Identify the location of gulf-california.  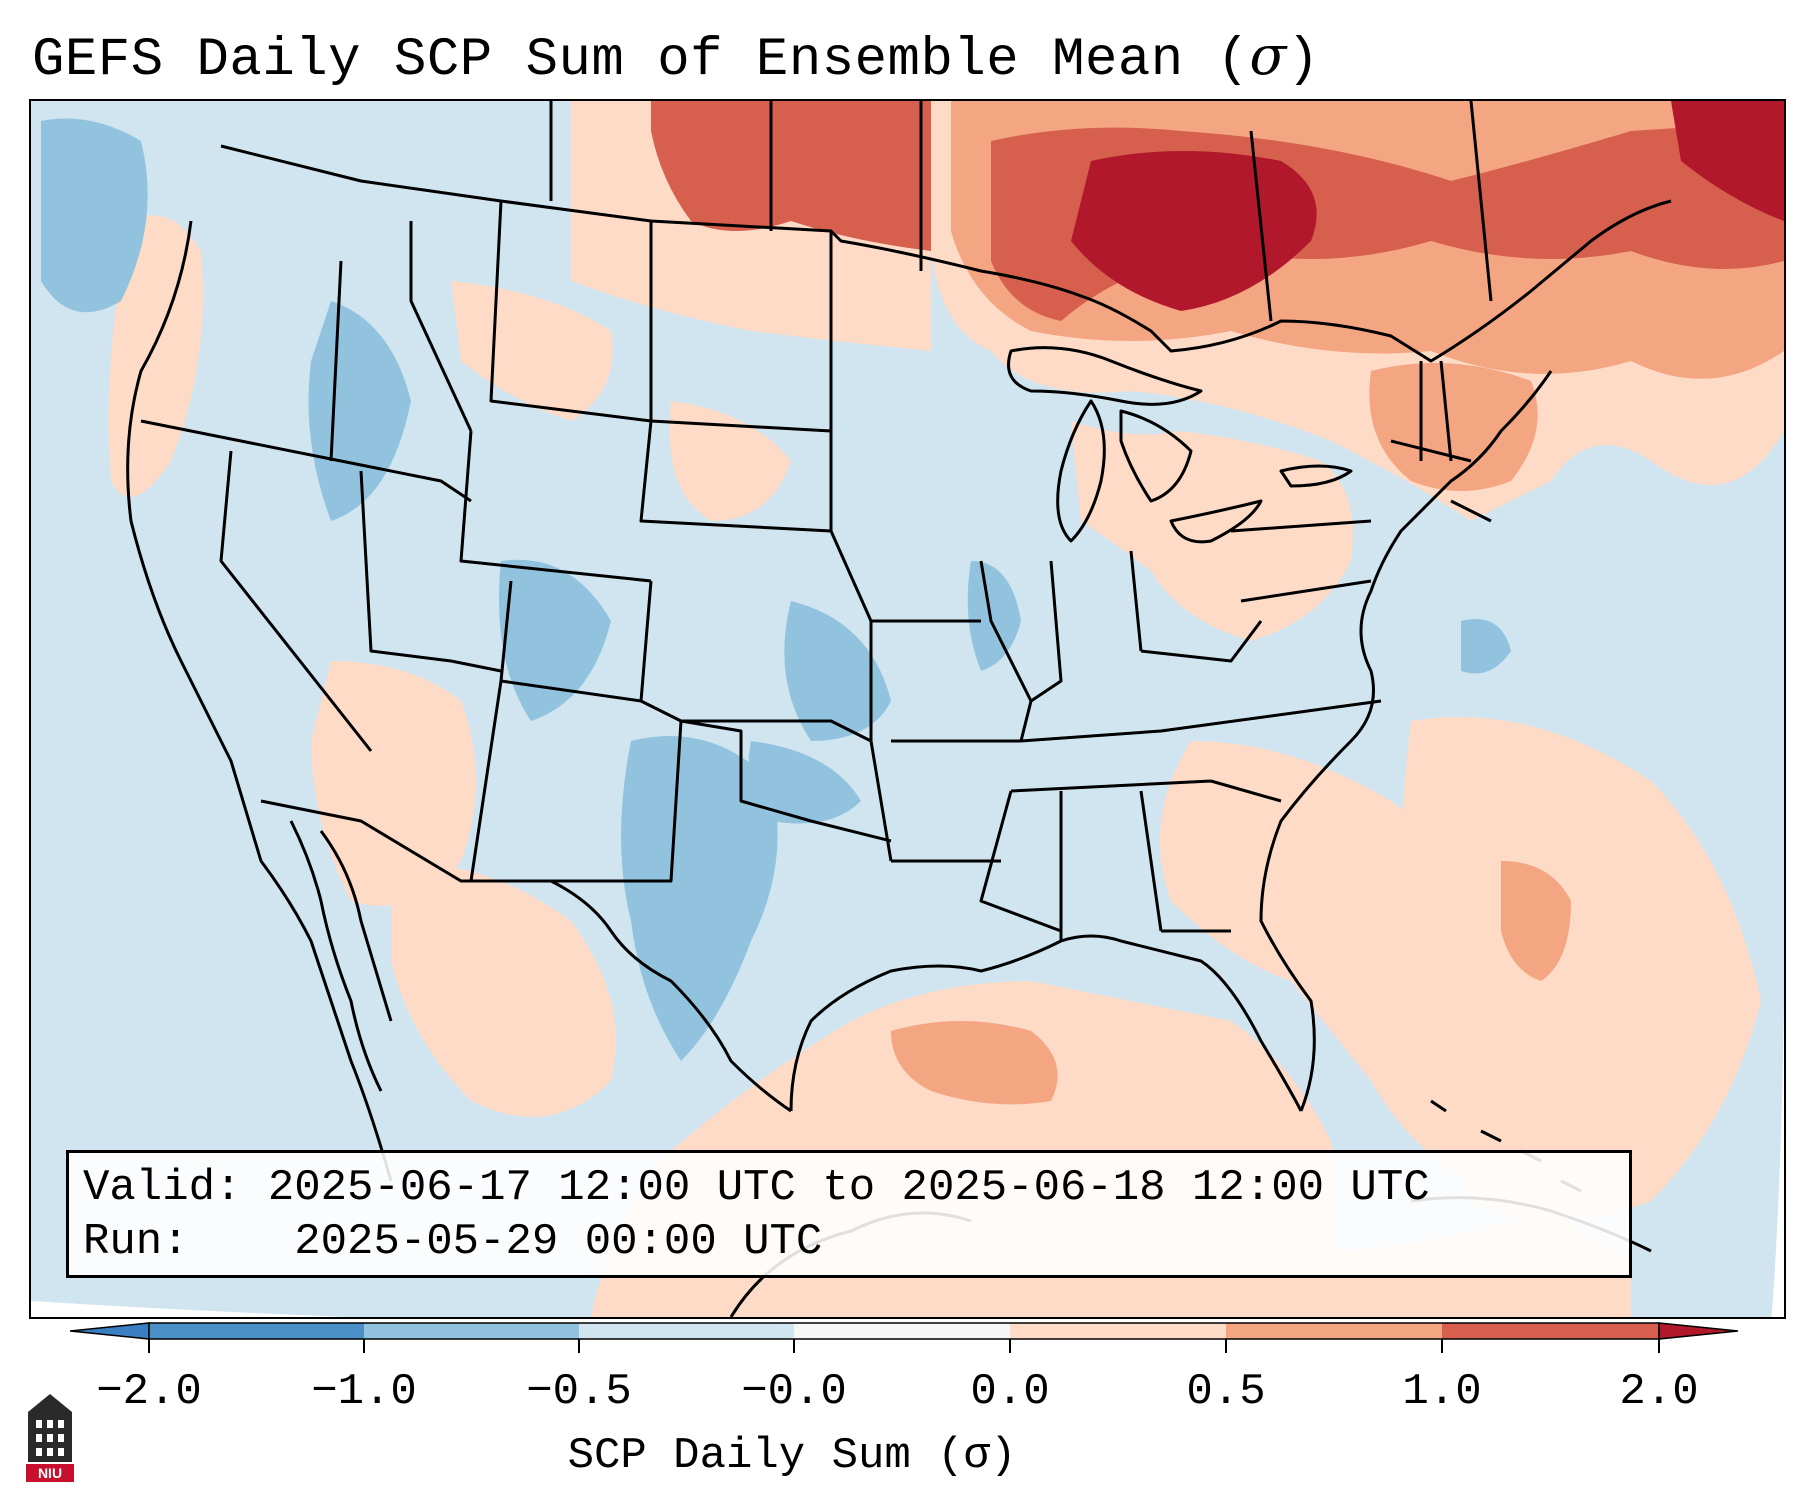
(356, 926).